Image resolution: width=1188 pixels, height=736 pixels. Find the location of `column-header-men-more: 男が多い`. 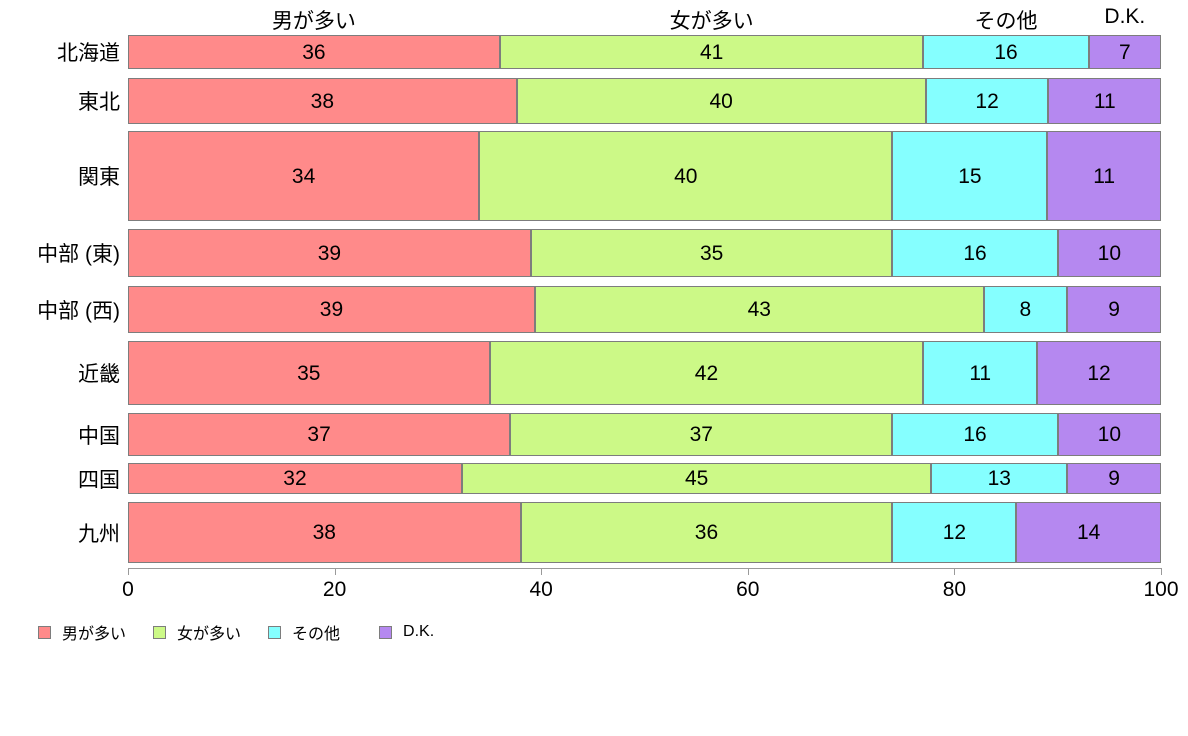

column-header-men-more: 男が多い is located at coordinates (313, 21).